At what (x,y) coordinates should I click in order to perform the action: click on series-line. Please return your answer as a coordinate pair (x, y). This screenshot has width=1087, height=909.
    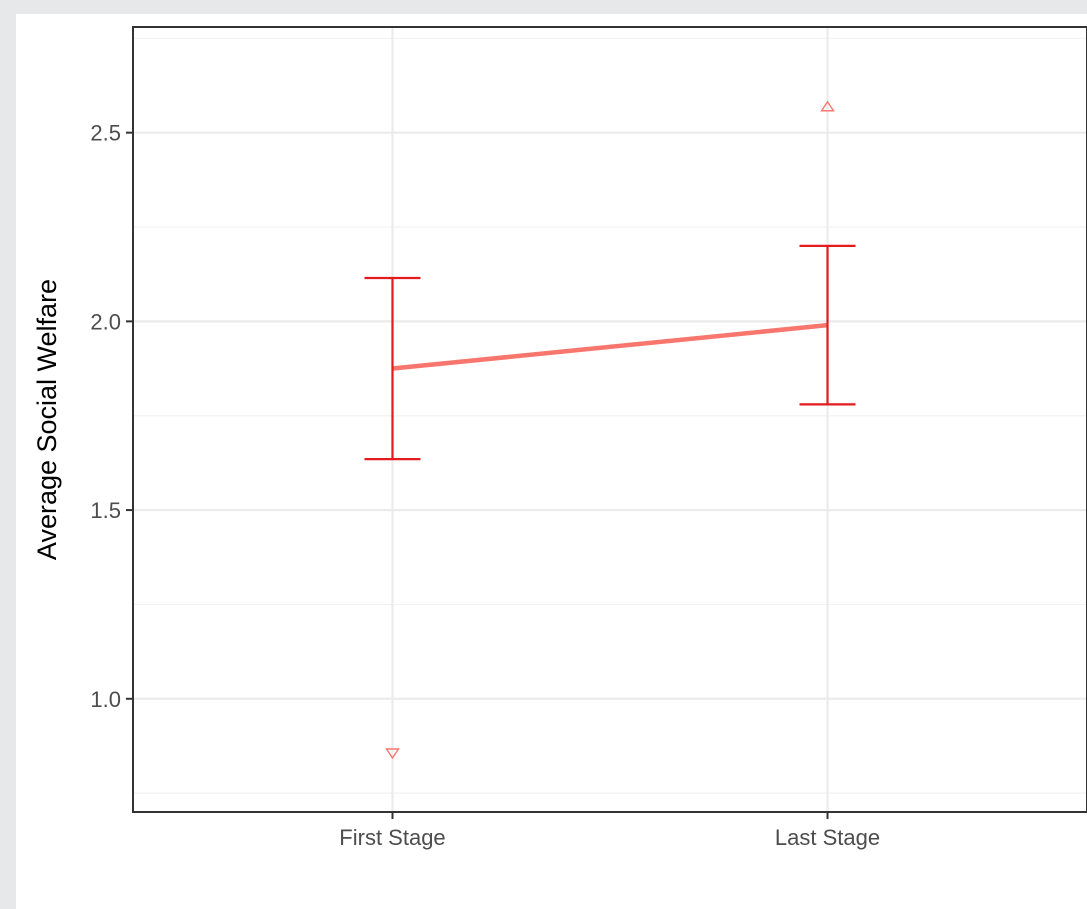
    Looking at the image, I should click on (610, 346).